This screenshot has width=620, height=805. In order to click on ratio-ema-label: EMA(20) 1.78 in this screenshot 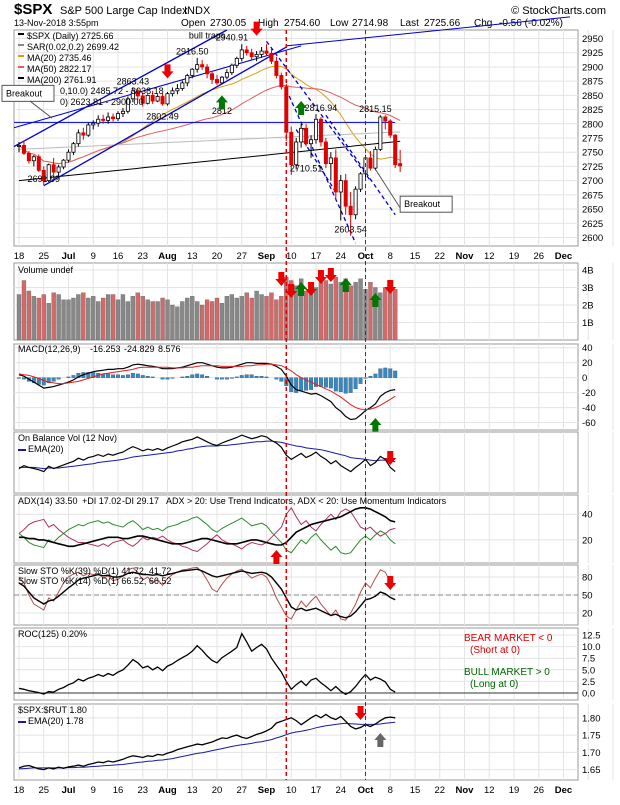, I will do `click(56, 721)`.